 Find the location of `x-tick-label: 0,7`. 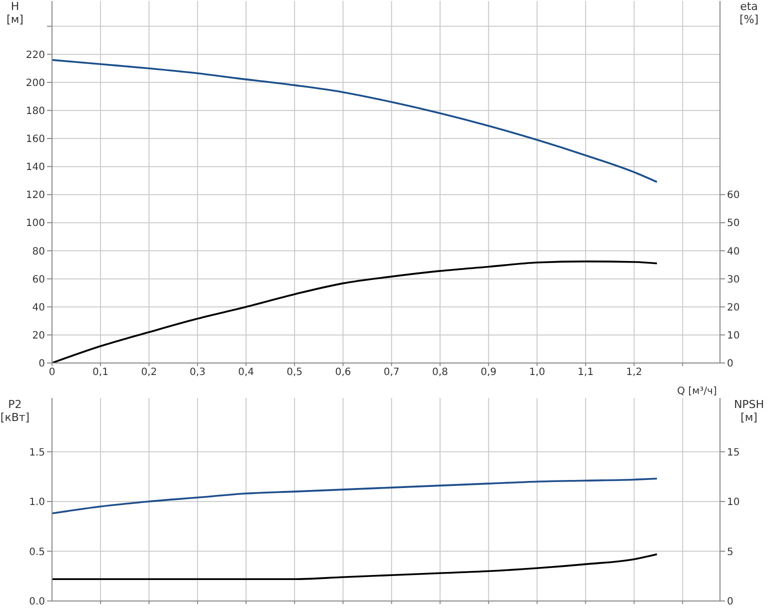

x-tick-label: 0,7 is located at coordinates (392, 372).